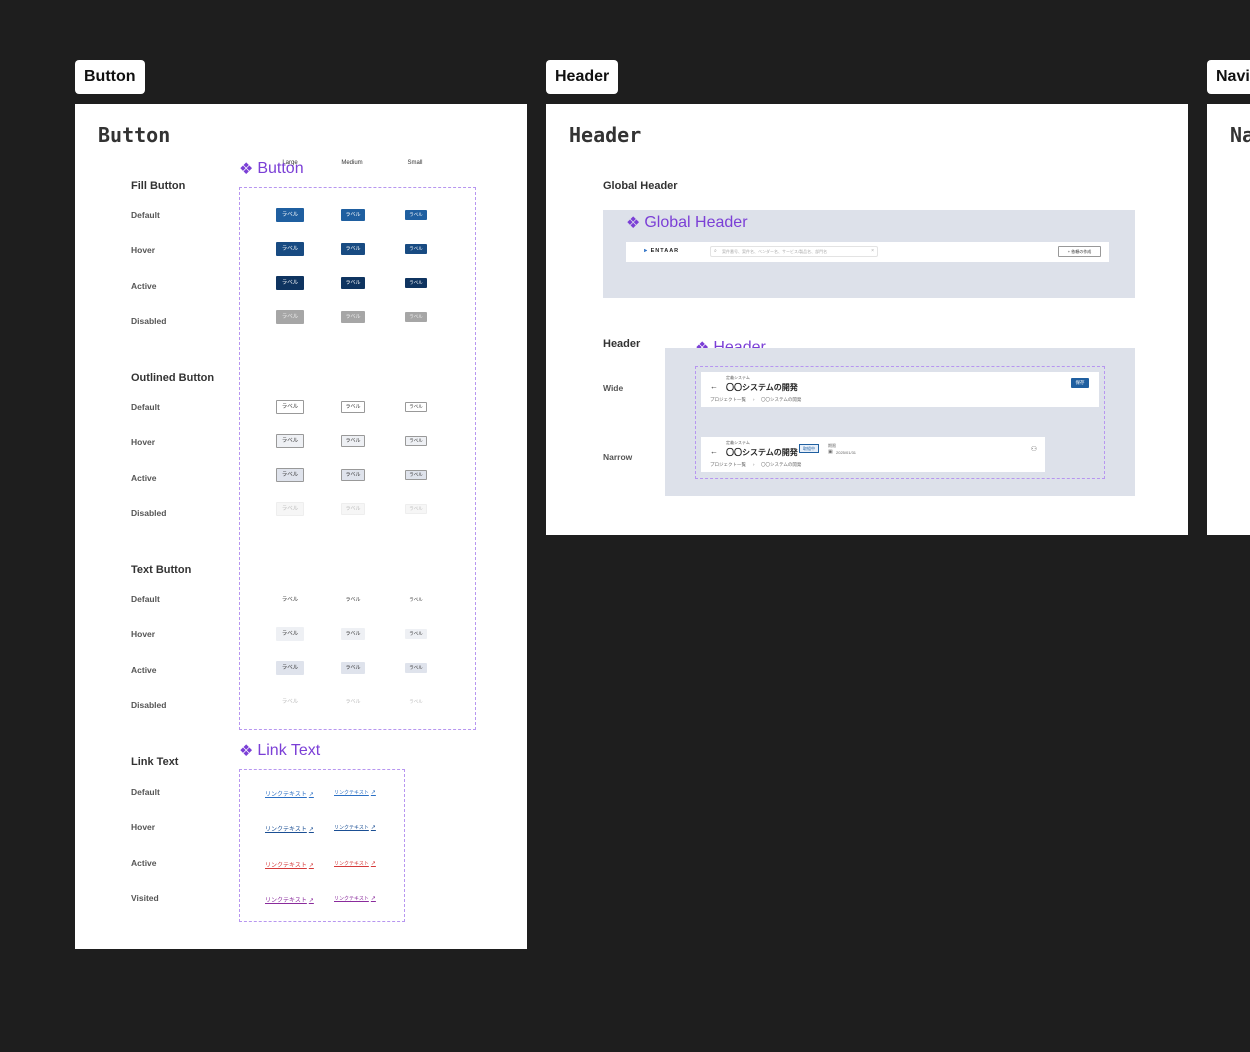  I want to click on frame-tab-navi: Navi, so click(1228, 77).